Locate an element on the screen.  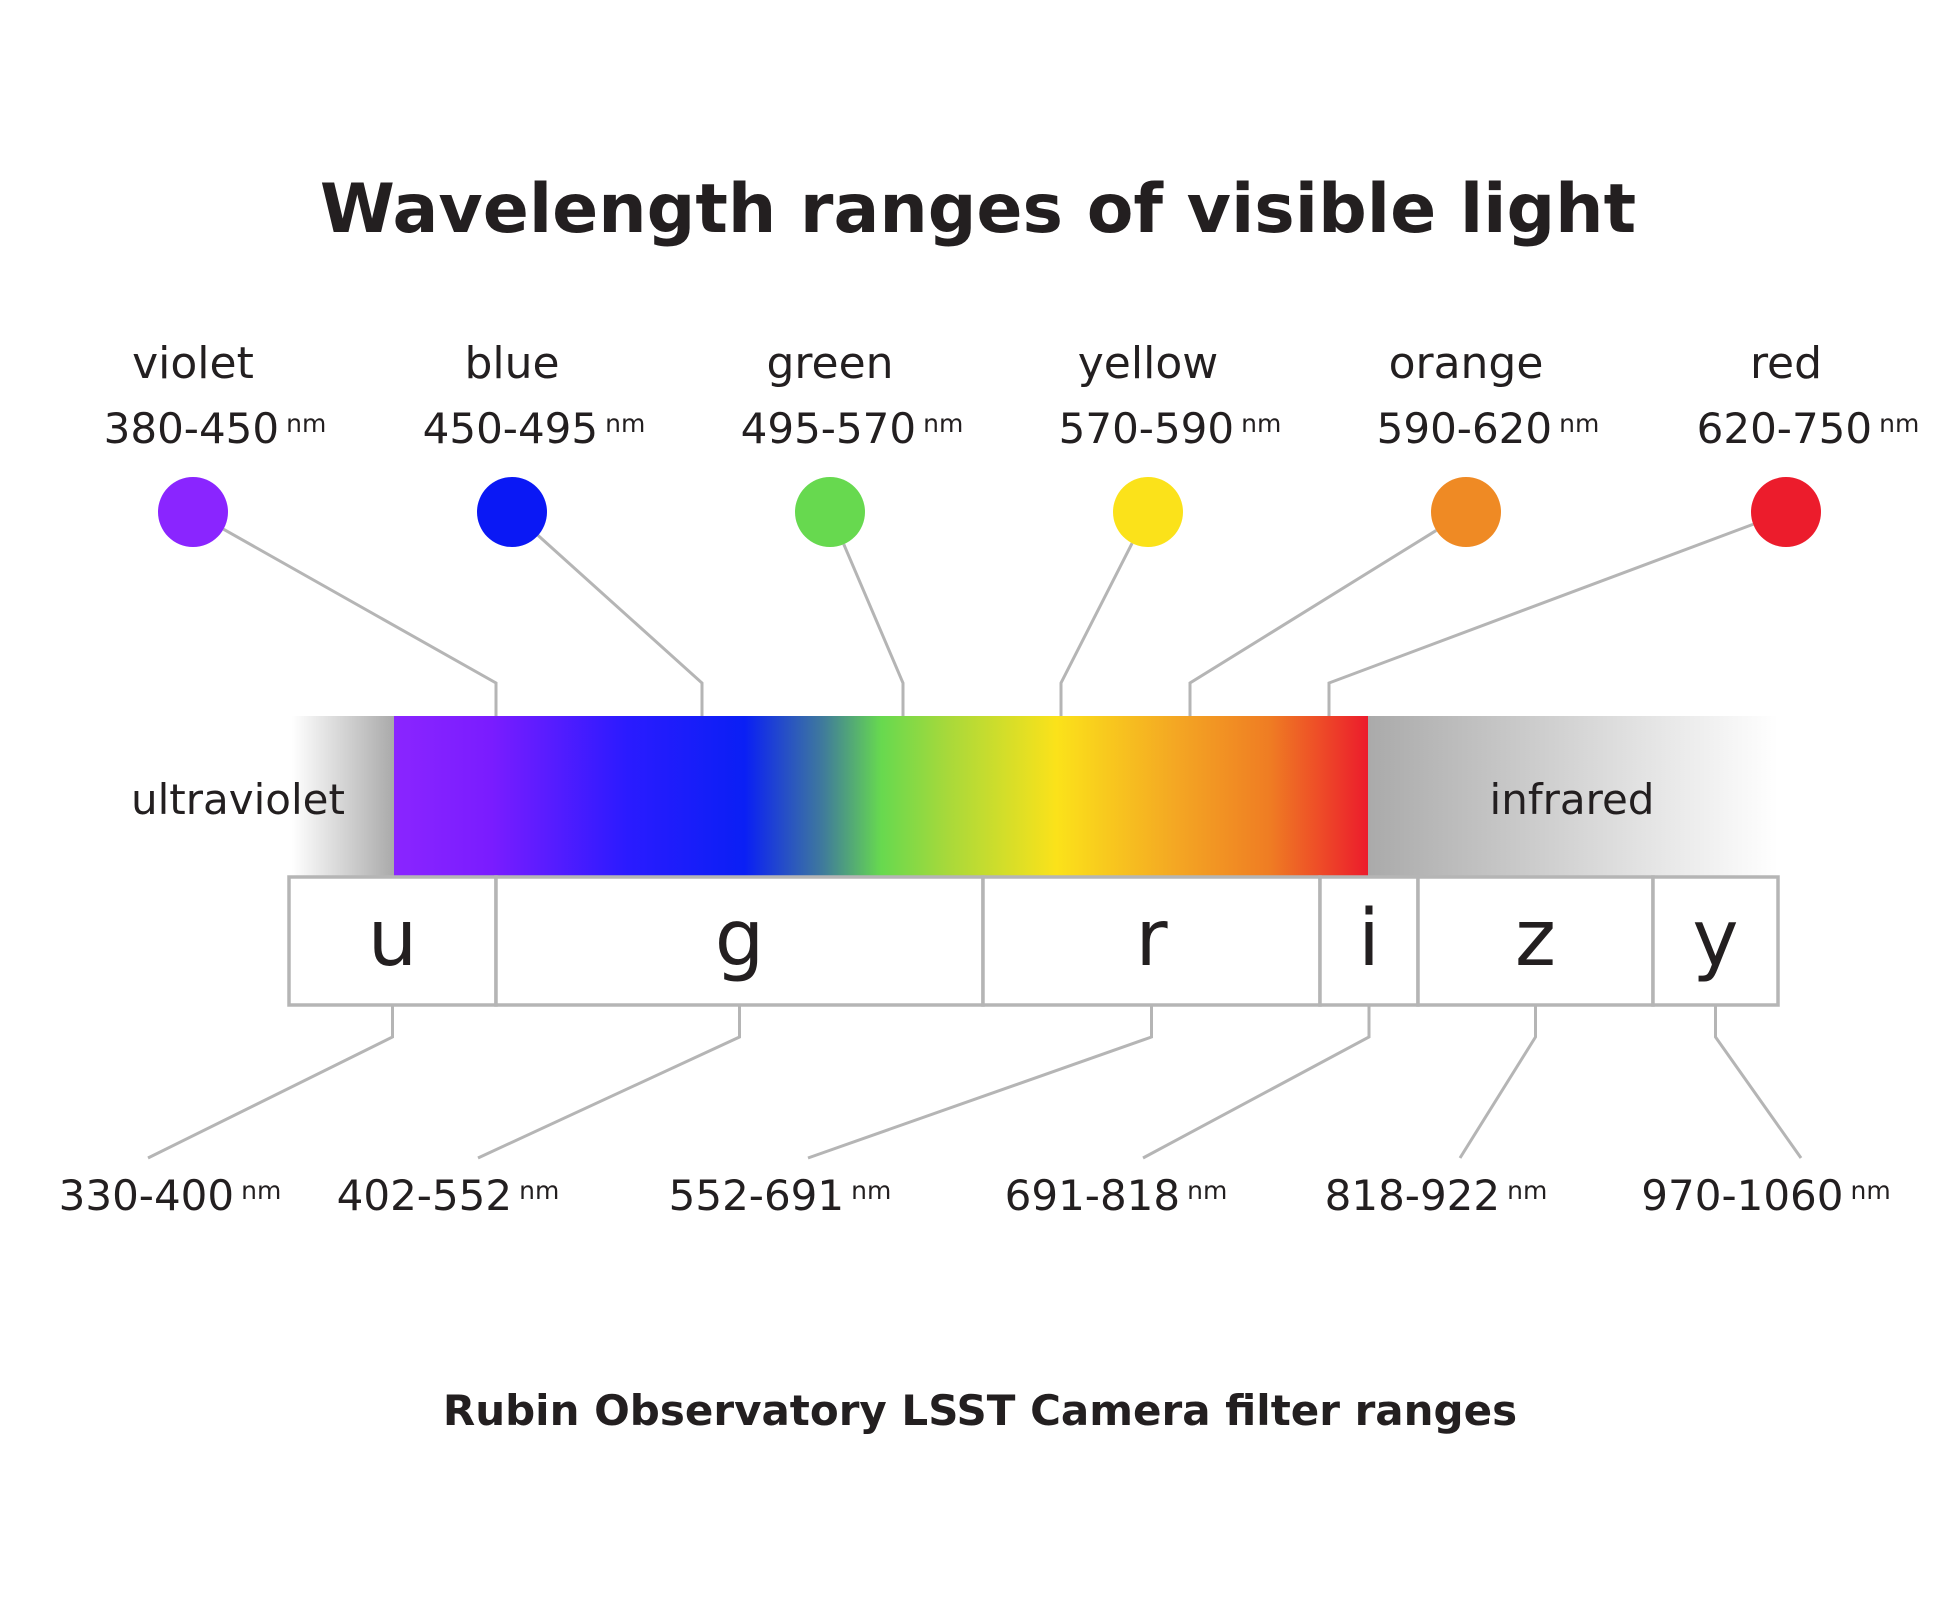
filter-letter-z: z is located at coordinates (1535, 939).